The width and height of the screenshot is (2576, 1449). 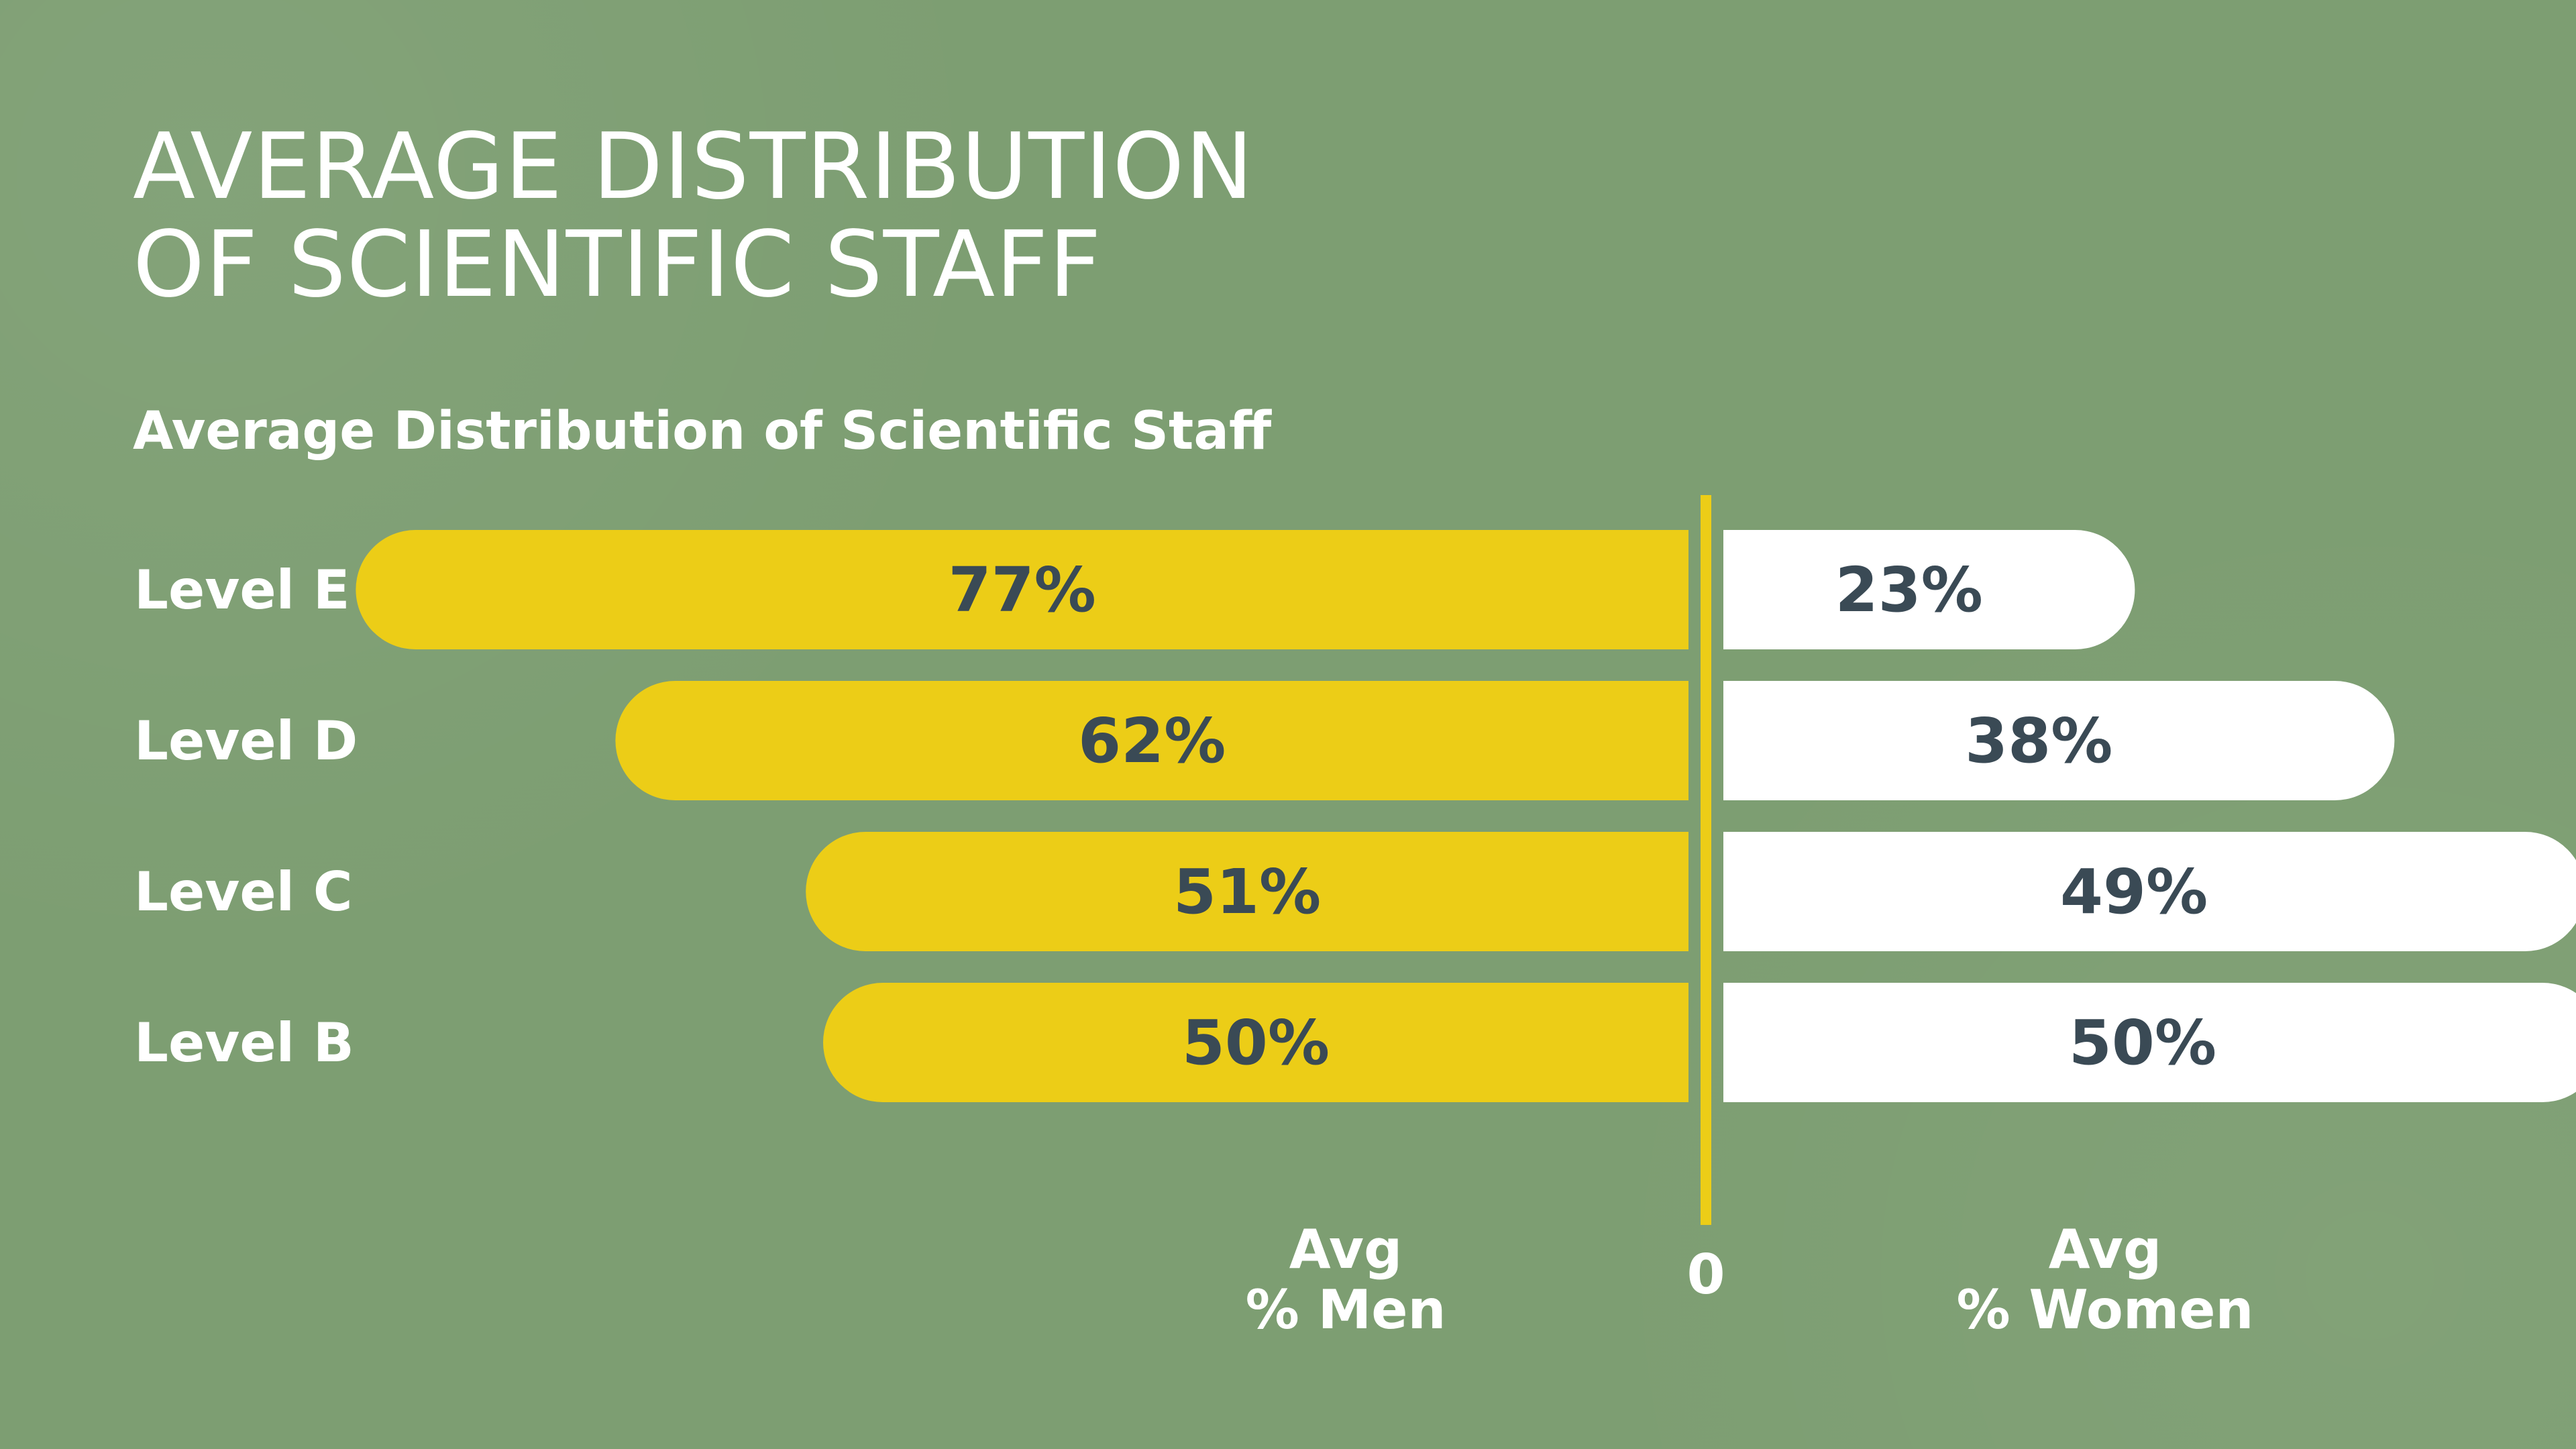 What do you see at coordinates (243, 892) in the screenshot?
I see `category-label: Level C` at bounding box center [243, 892].